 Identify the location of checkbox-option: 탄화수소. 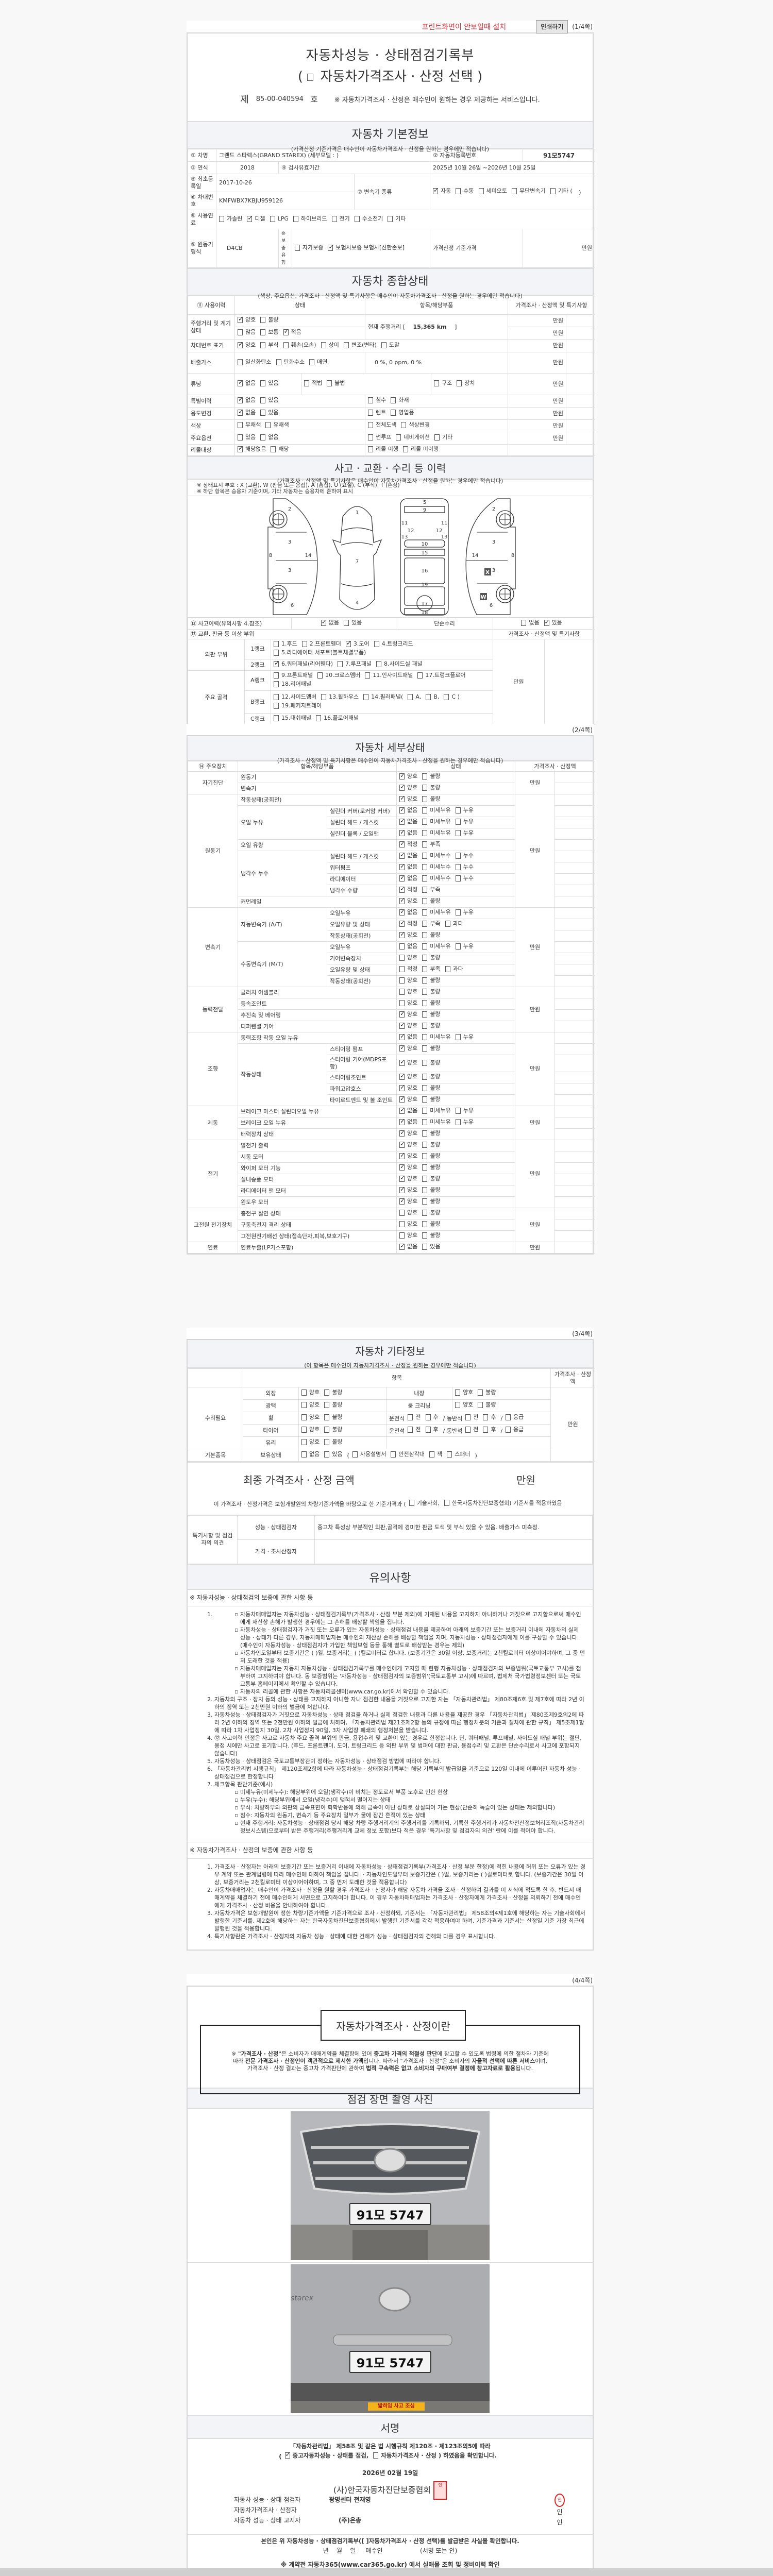
(290, 362).